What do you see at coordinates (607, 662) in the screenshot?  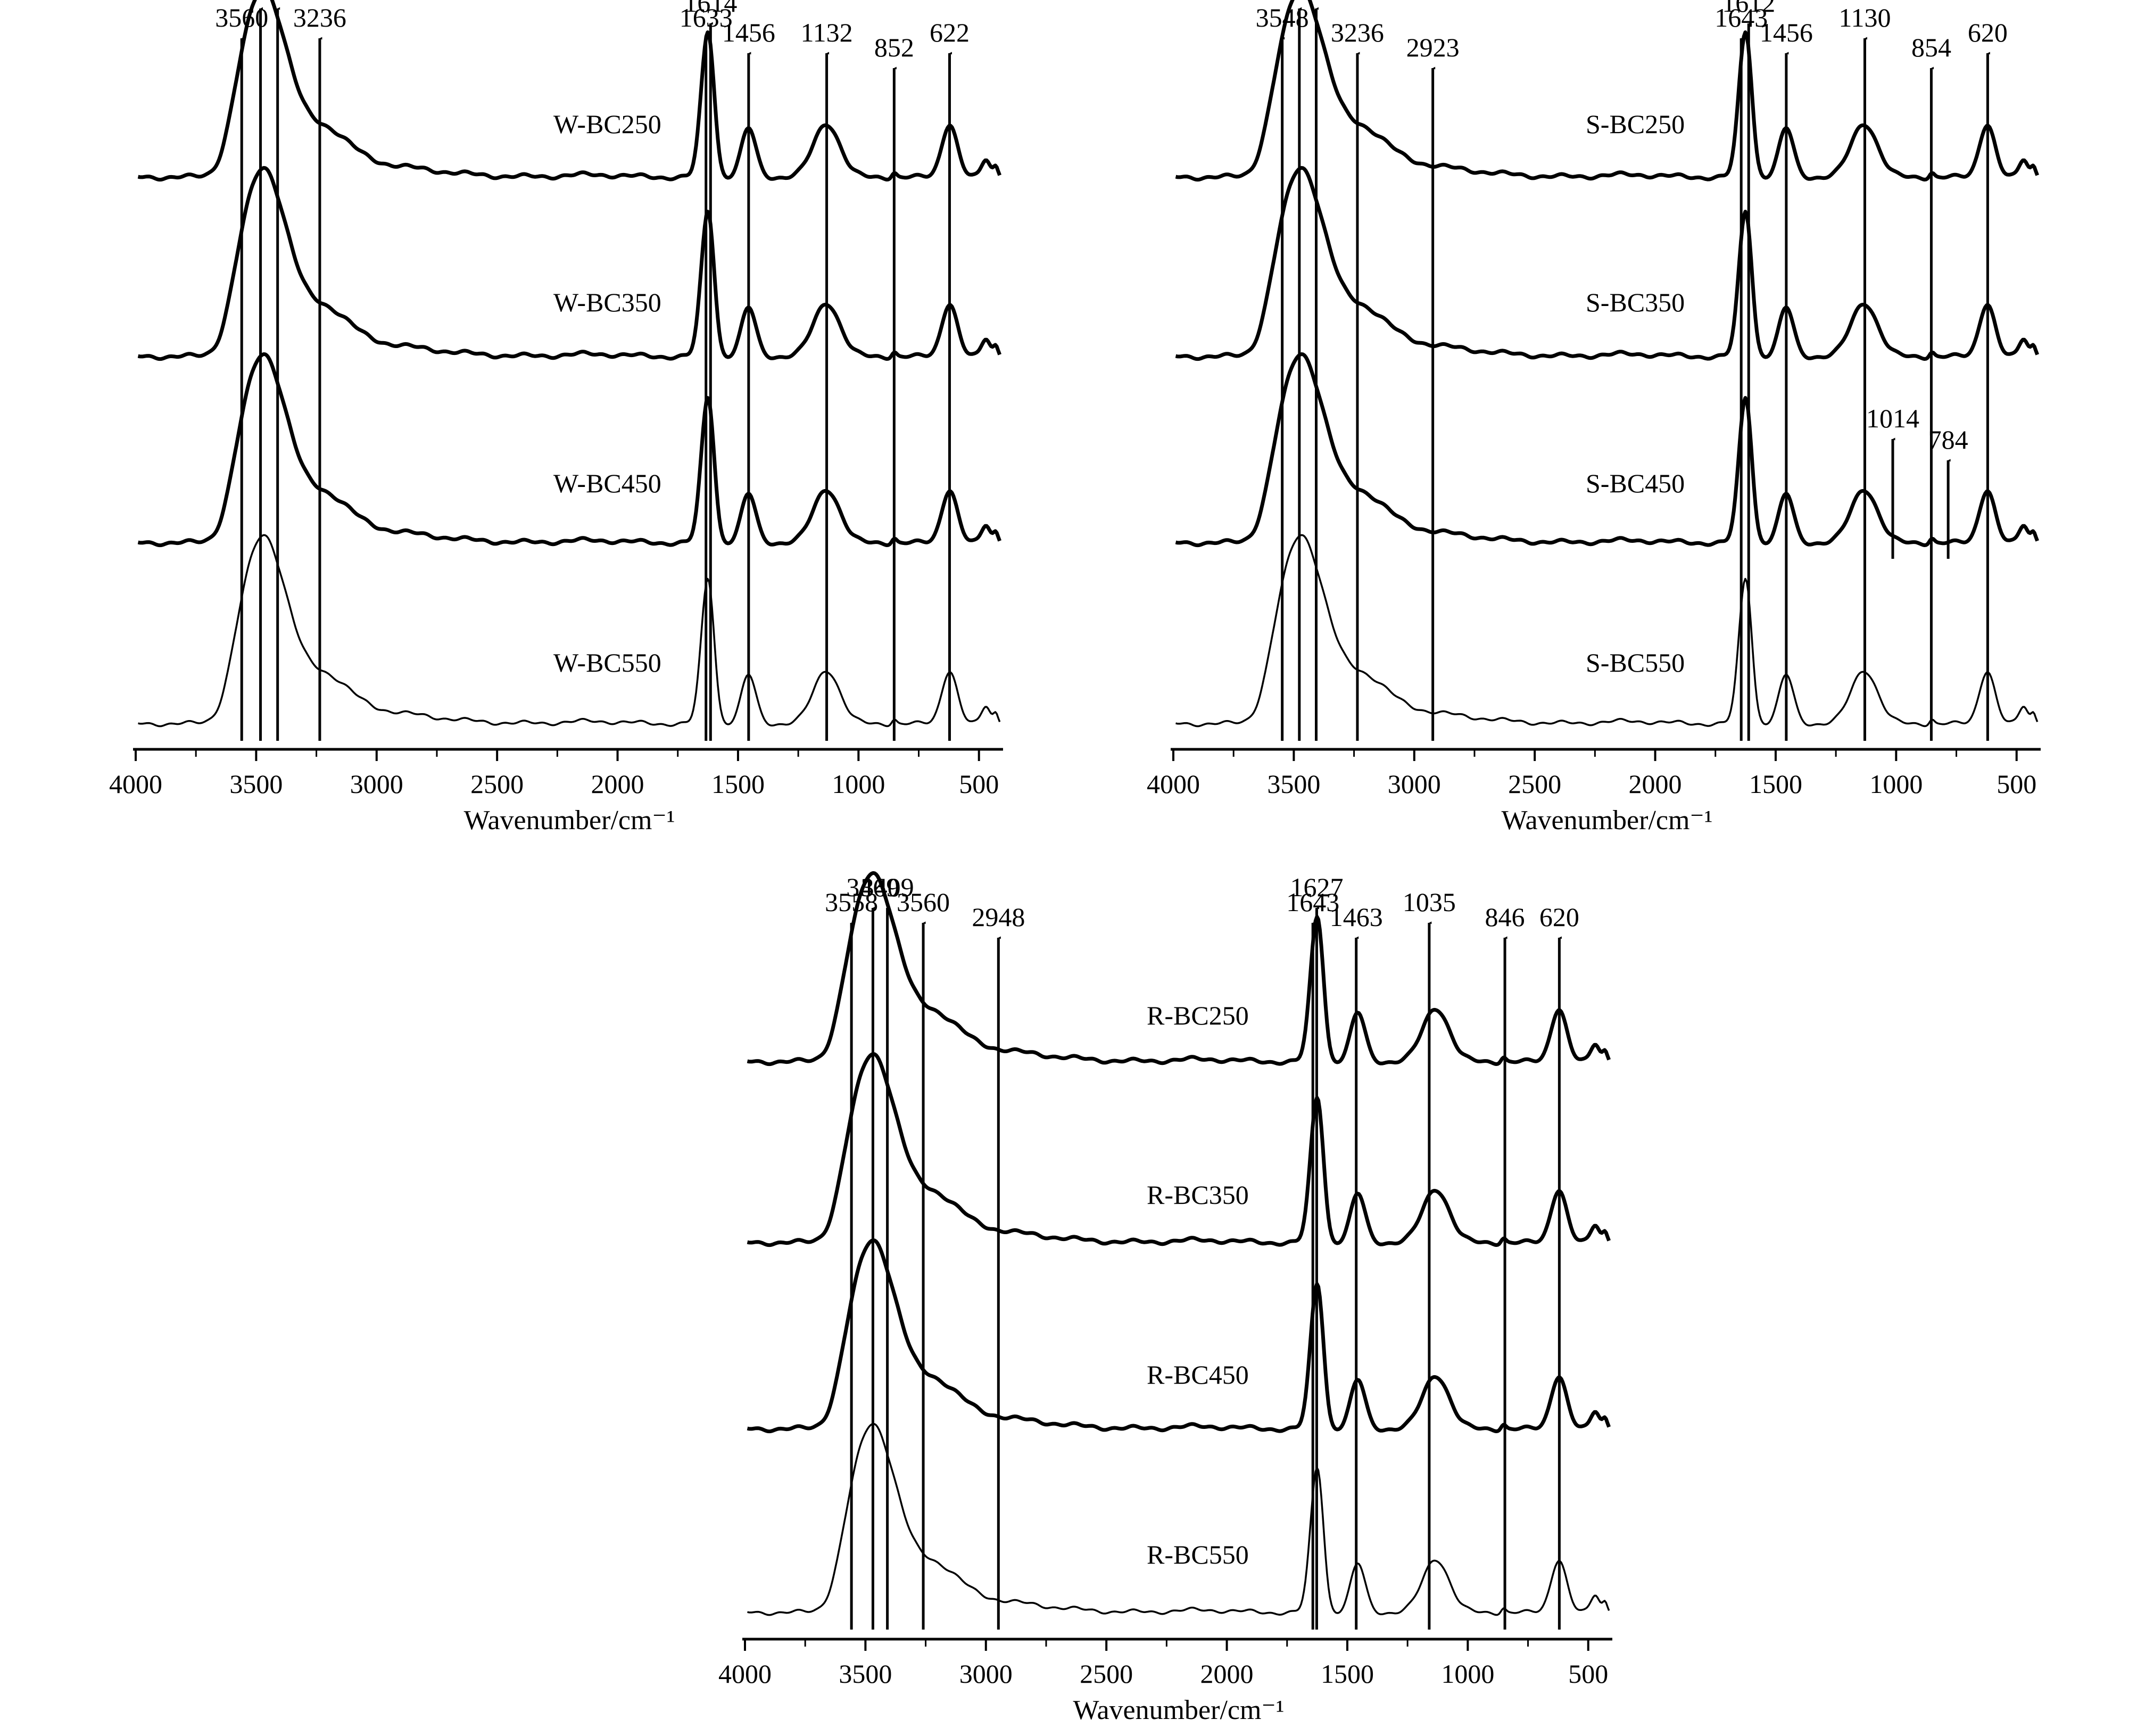 I see `series-label: W-BC550` at bounding box center [607, 662].